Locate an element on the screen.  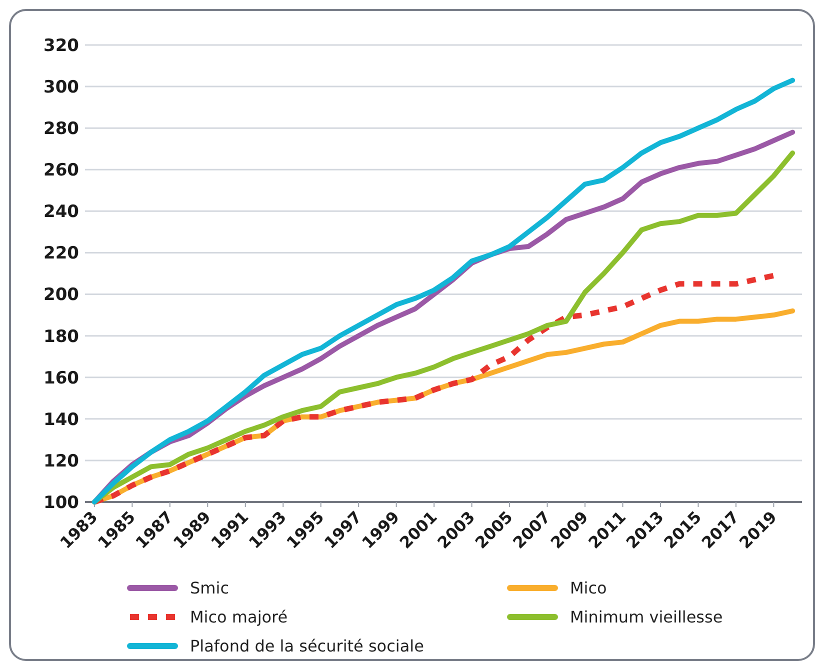
y-tick-label: 180 is located at coordinates (62, 336).